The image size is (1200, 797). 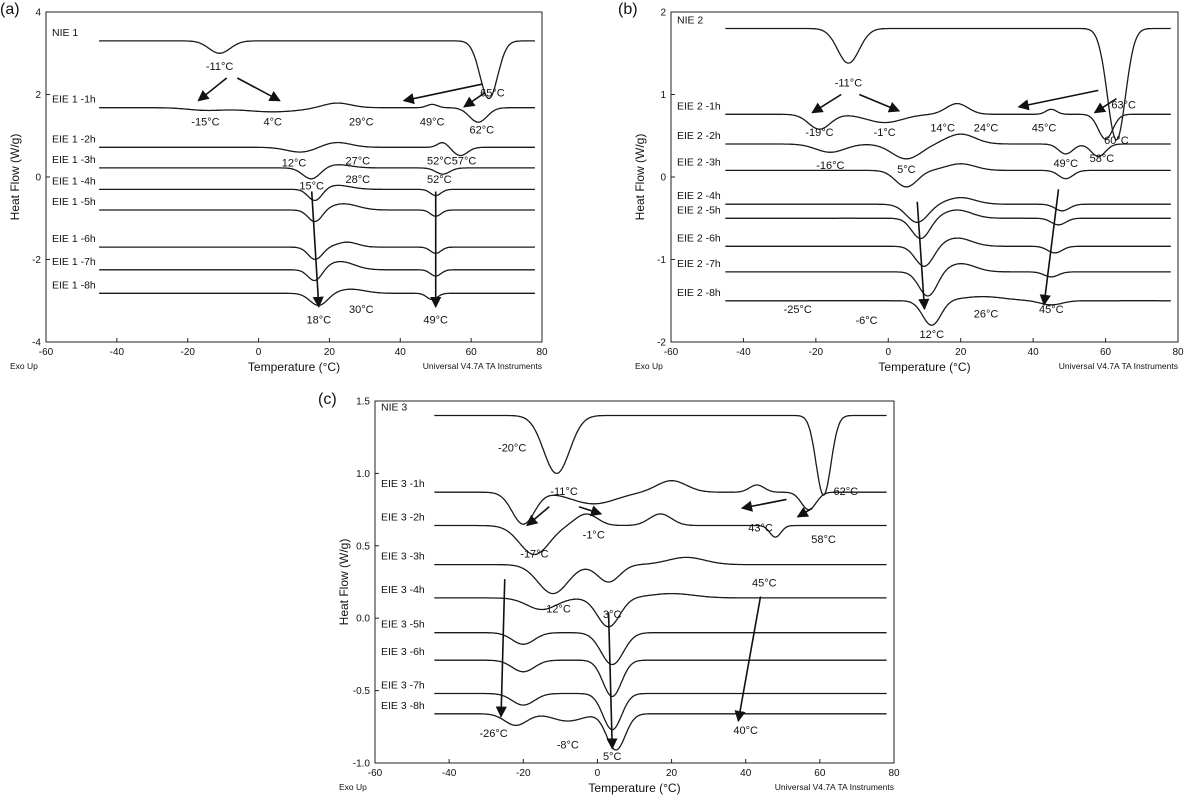 What do you see at coordinates (1178, 352) in the screenshot?
I see `x-tick-label: 80` at bounding box center [1178, 352].